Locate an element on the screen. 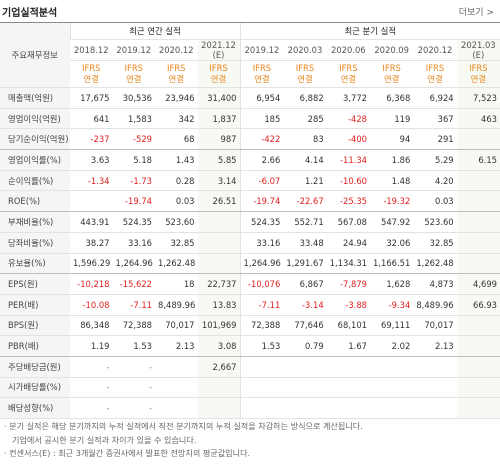  value-cell: 101,969 is located at coordinates (218, 326).